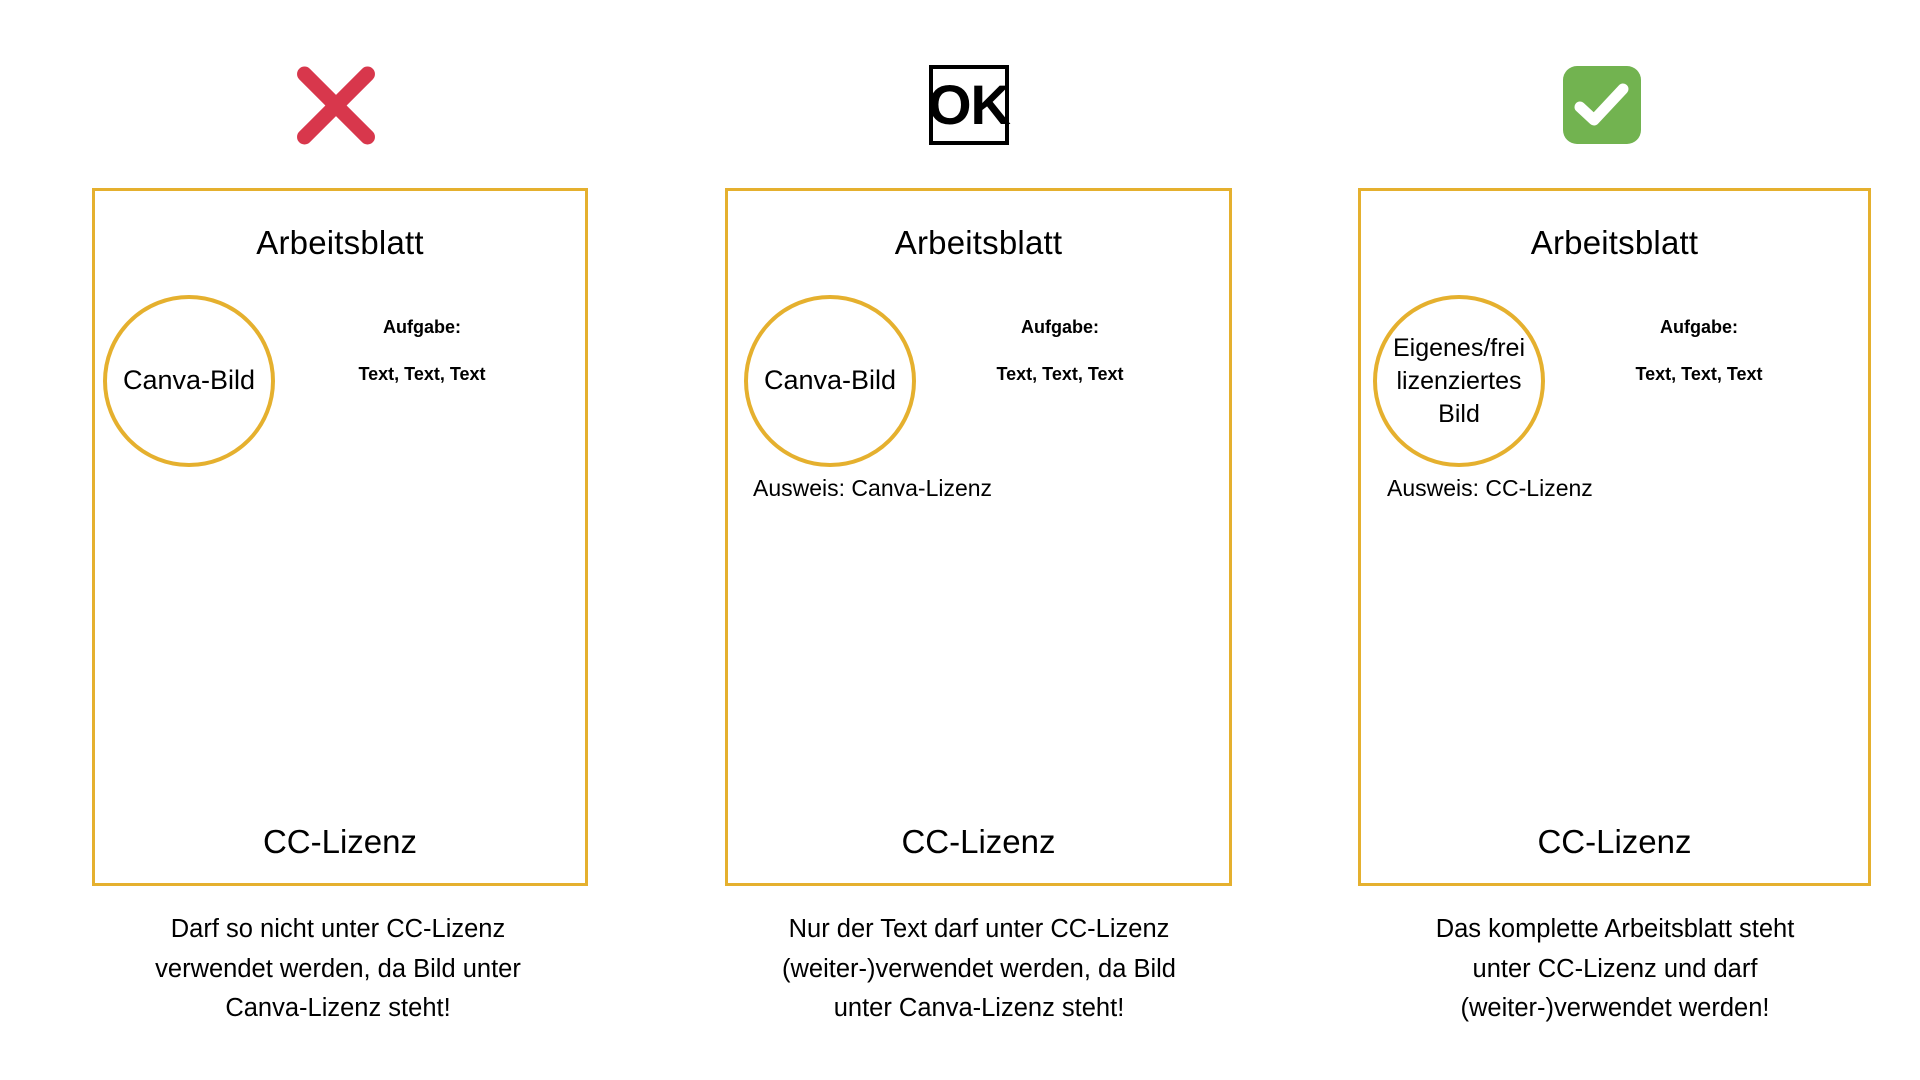 The image size is (1920, 1080). Describe the element at coordinates (979, 929) in the screenshot. I see `caption-line: Nur der Text darf unter CC-Lizenz` at that location.